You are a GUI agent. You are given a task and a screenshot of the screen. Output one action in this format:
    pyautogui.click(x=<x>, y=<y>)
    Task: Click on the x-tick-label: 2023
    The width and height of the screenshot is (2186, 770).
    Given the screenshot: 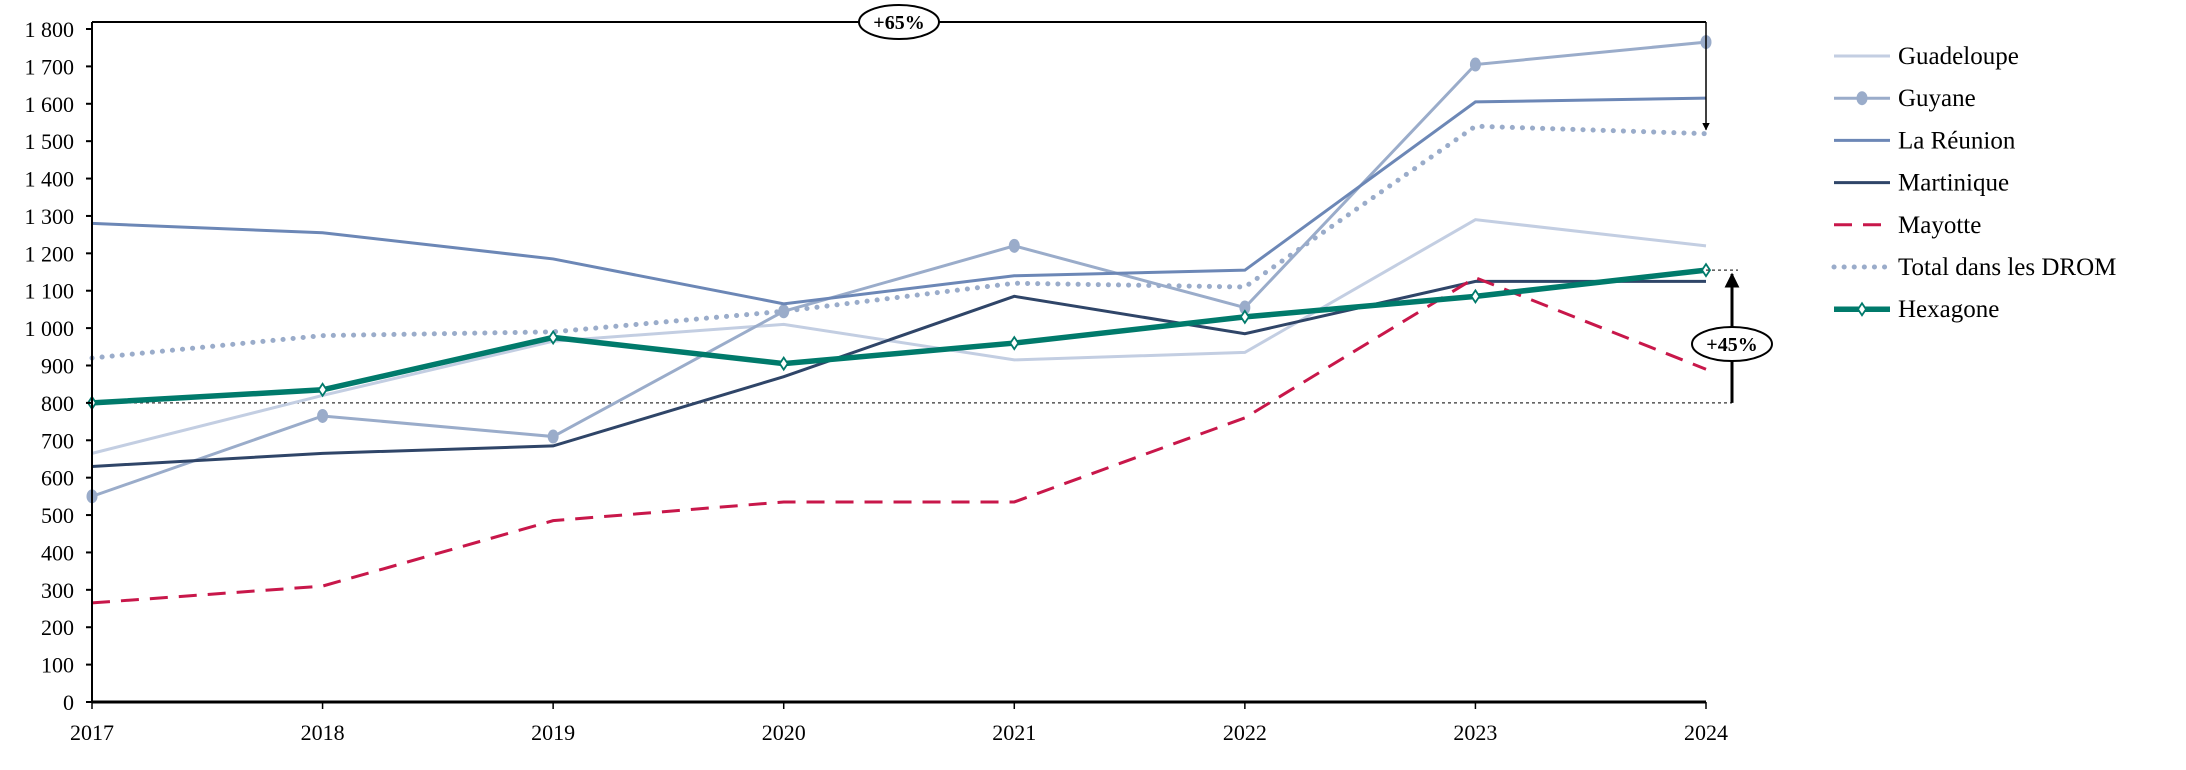 What is the action you would take?
    pyautogui.click(x=1475, y=732)
    